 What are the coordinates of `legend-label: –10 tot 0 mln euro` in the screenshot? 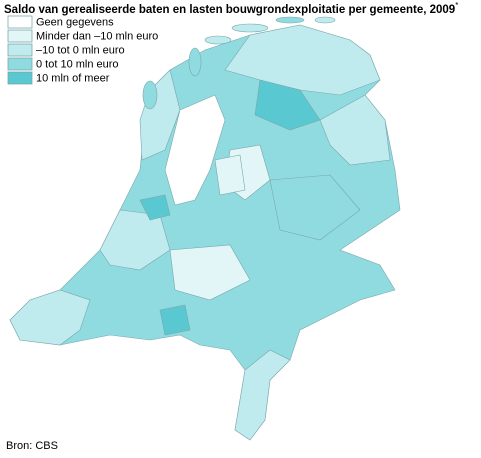 It's located at (80, 50).